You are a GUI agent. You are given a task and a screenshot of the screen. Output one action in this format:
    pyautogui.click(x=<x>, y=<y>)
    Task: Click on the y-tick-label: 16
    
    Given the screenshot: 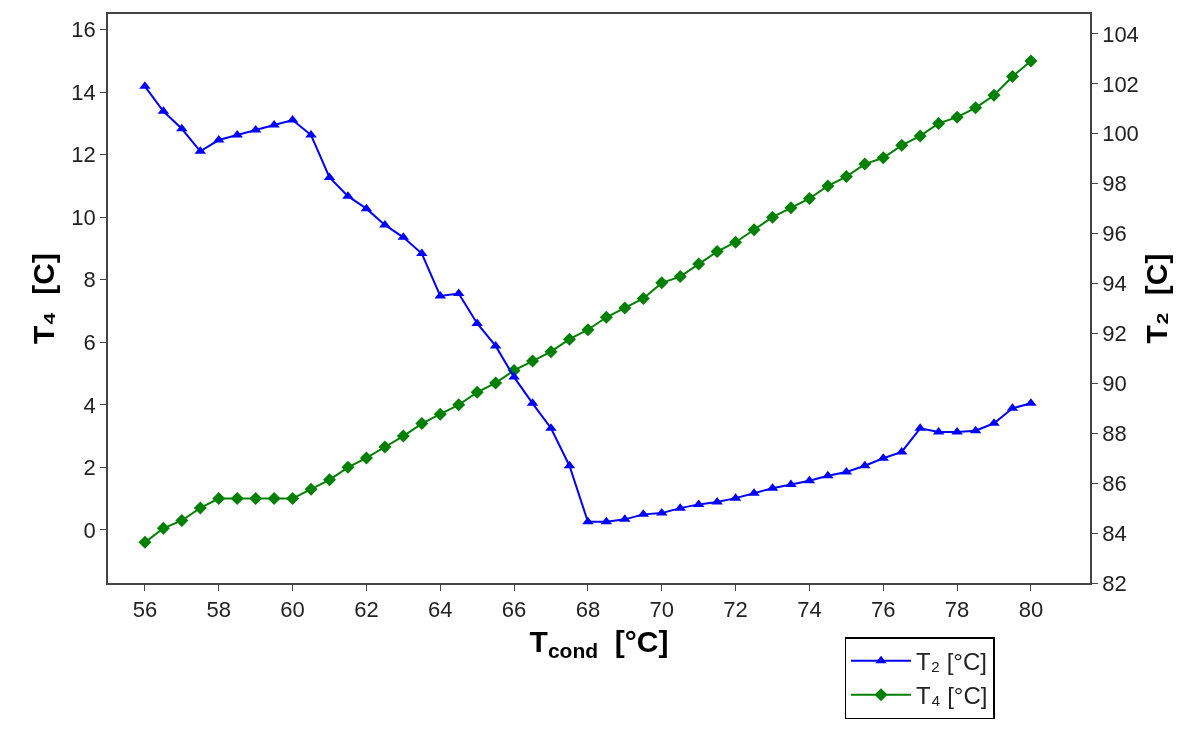 What is the action you would take?
    pyautogui.click(x=83, y=30)
    